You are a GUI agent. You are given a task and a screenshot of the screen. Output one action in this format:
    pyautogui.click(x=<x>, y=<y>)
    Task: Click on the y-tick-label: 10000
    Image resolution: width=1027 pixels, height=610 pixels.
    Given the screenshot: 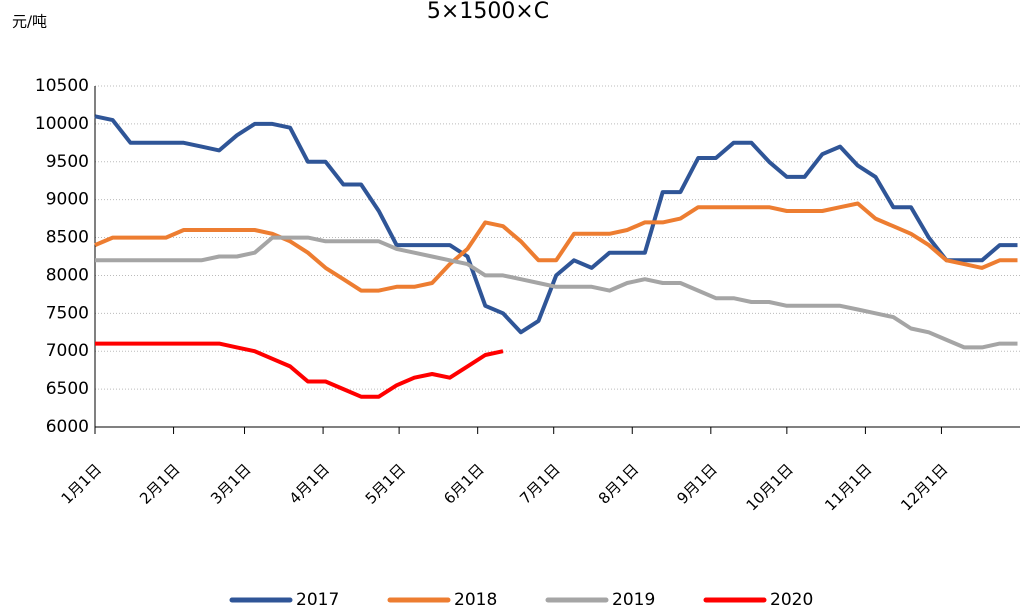 What is the action you would take?
    pyautogui.click(x=62, y=124)
    